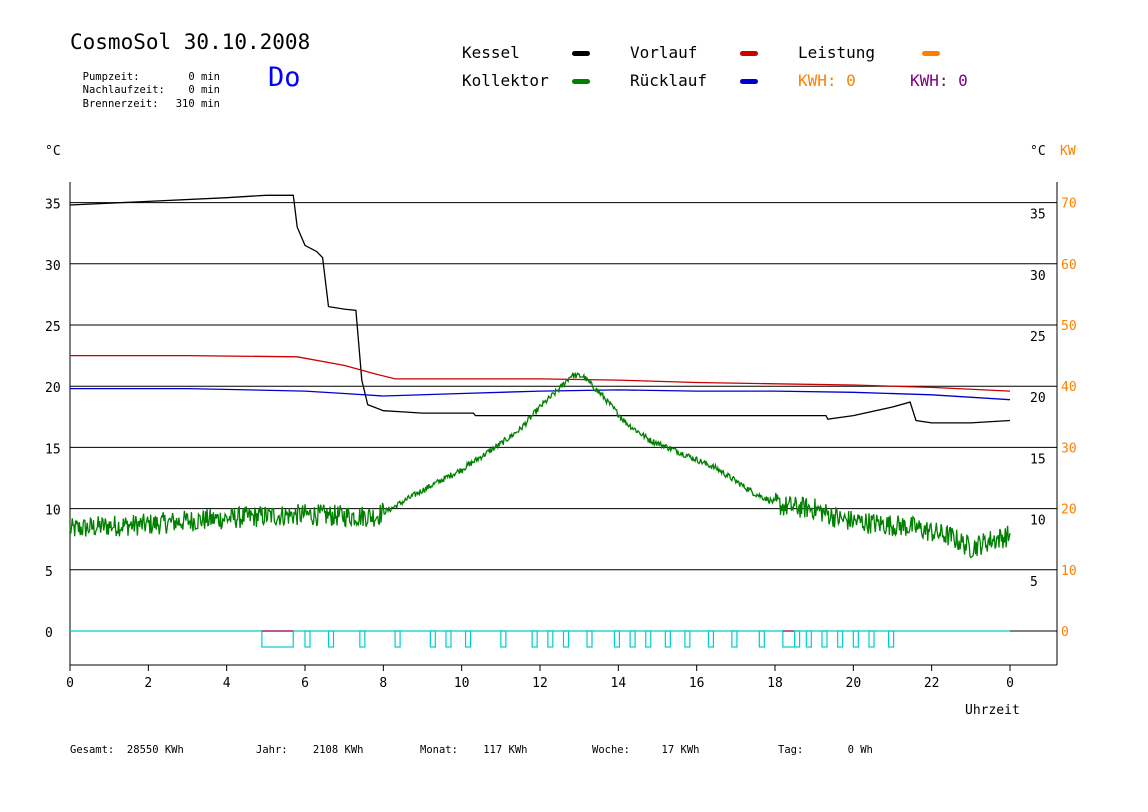 This screenshot has width=1148, height=812. I want to click on y-tick-label-kw: 60, so click(1069, 265).